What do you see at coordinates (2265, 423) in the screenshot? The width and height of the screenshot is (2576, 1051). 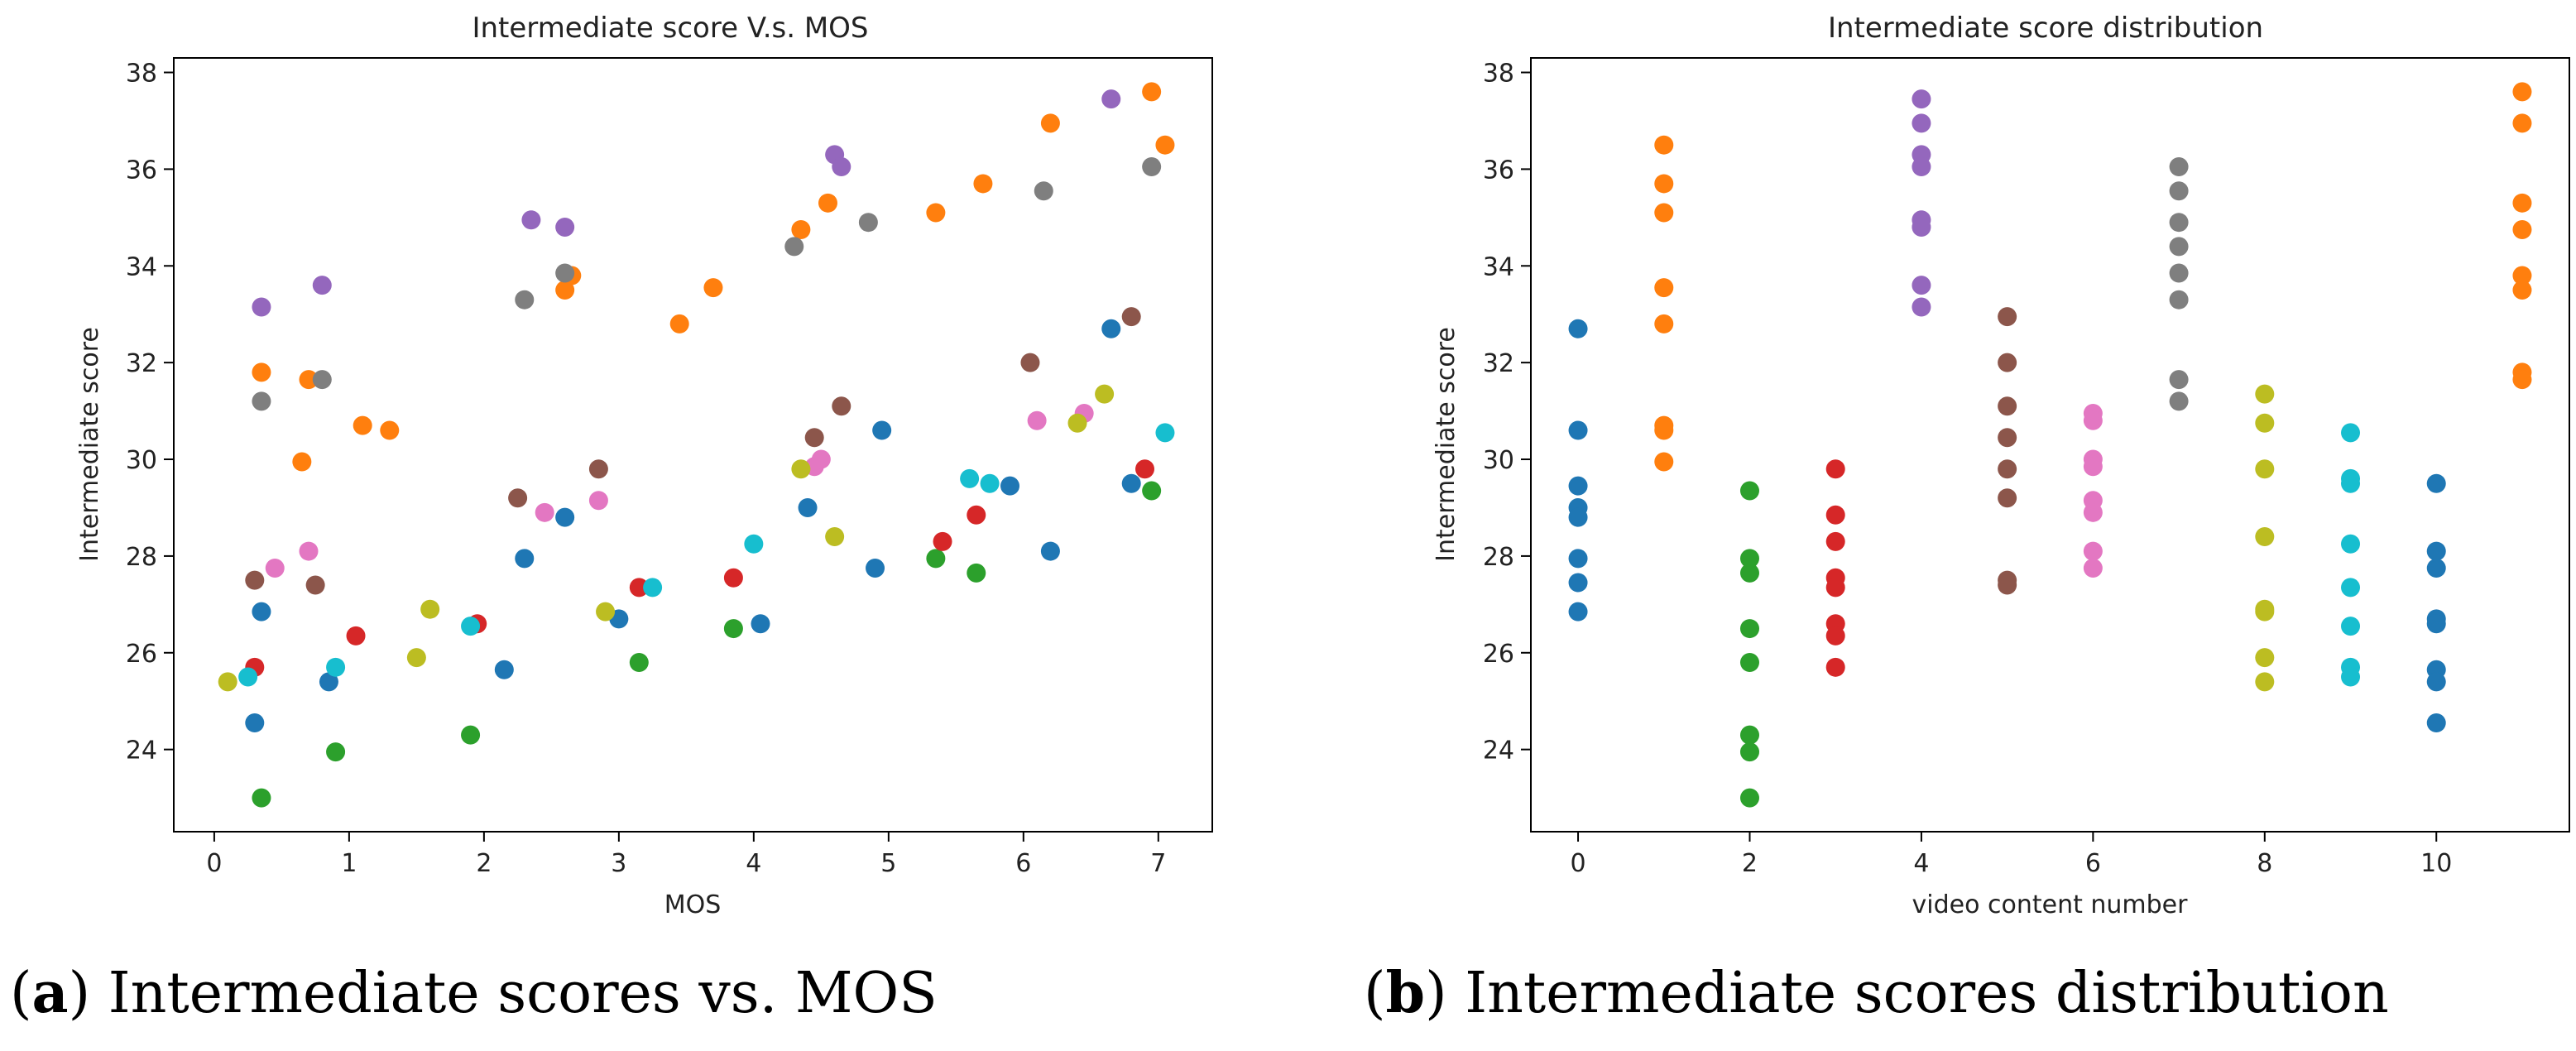 I see `panel-b-point-olive` at bounding box center [2265, 423].